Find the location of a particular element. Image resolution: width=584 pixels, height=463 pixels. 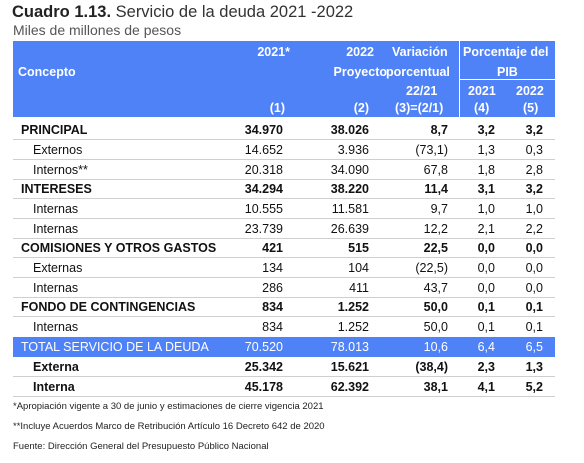

header-22-21: 22/21 is located at coordinates (422, 91).